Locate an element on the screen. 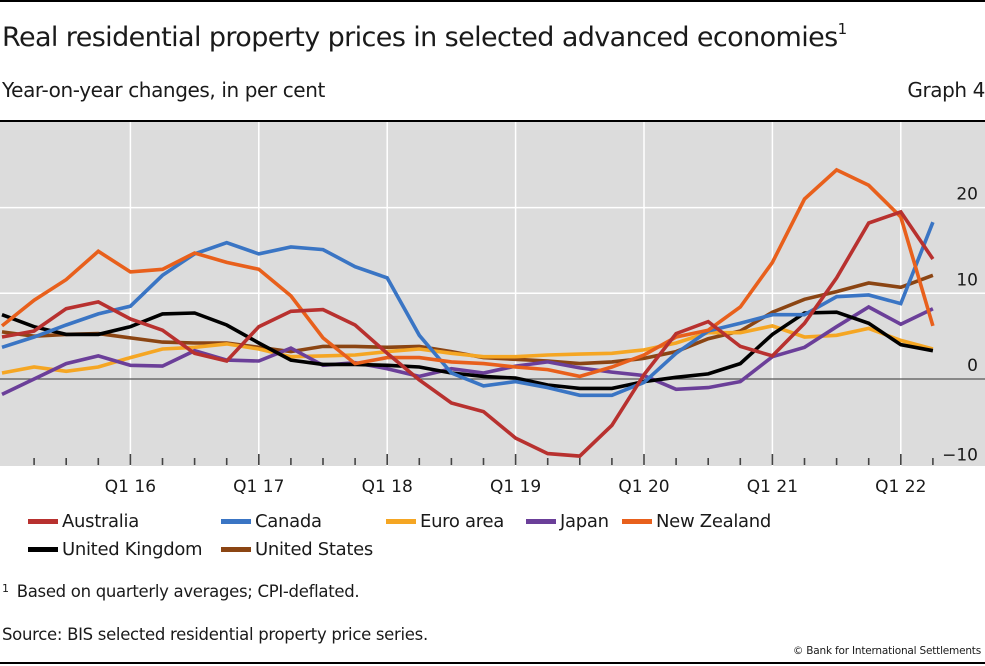 The image size is (985, 666). bottom-rule is located at coordinates (492, 663).